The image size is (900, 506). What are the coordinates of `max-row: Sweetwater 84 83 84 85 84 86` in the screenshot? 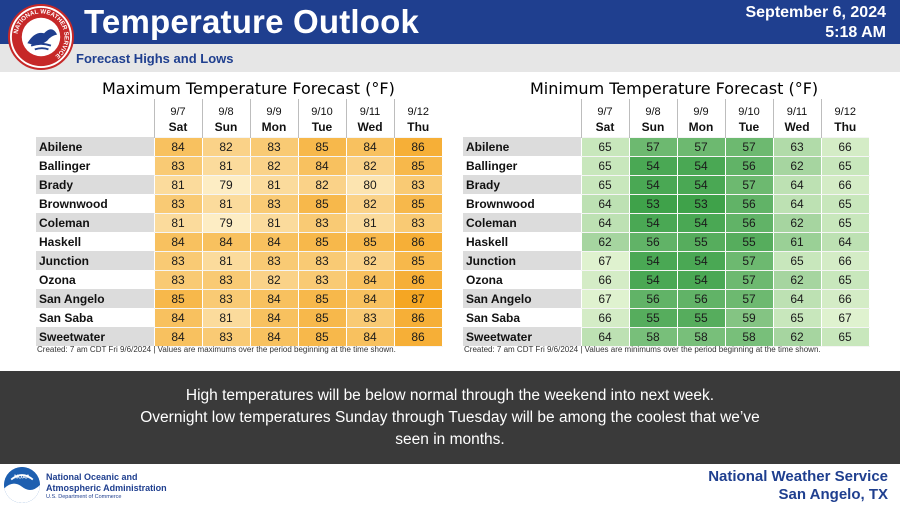 It's located at (239, 336).